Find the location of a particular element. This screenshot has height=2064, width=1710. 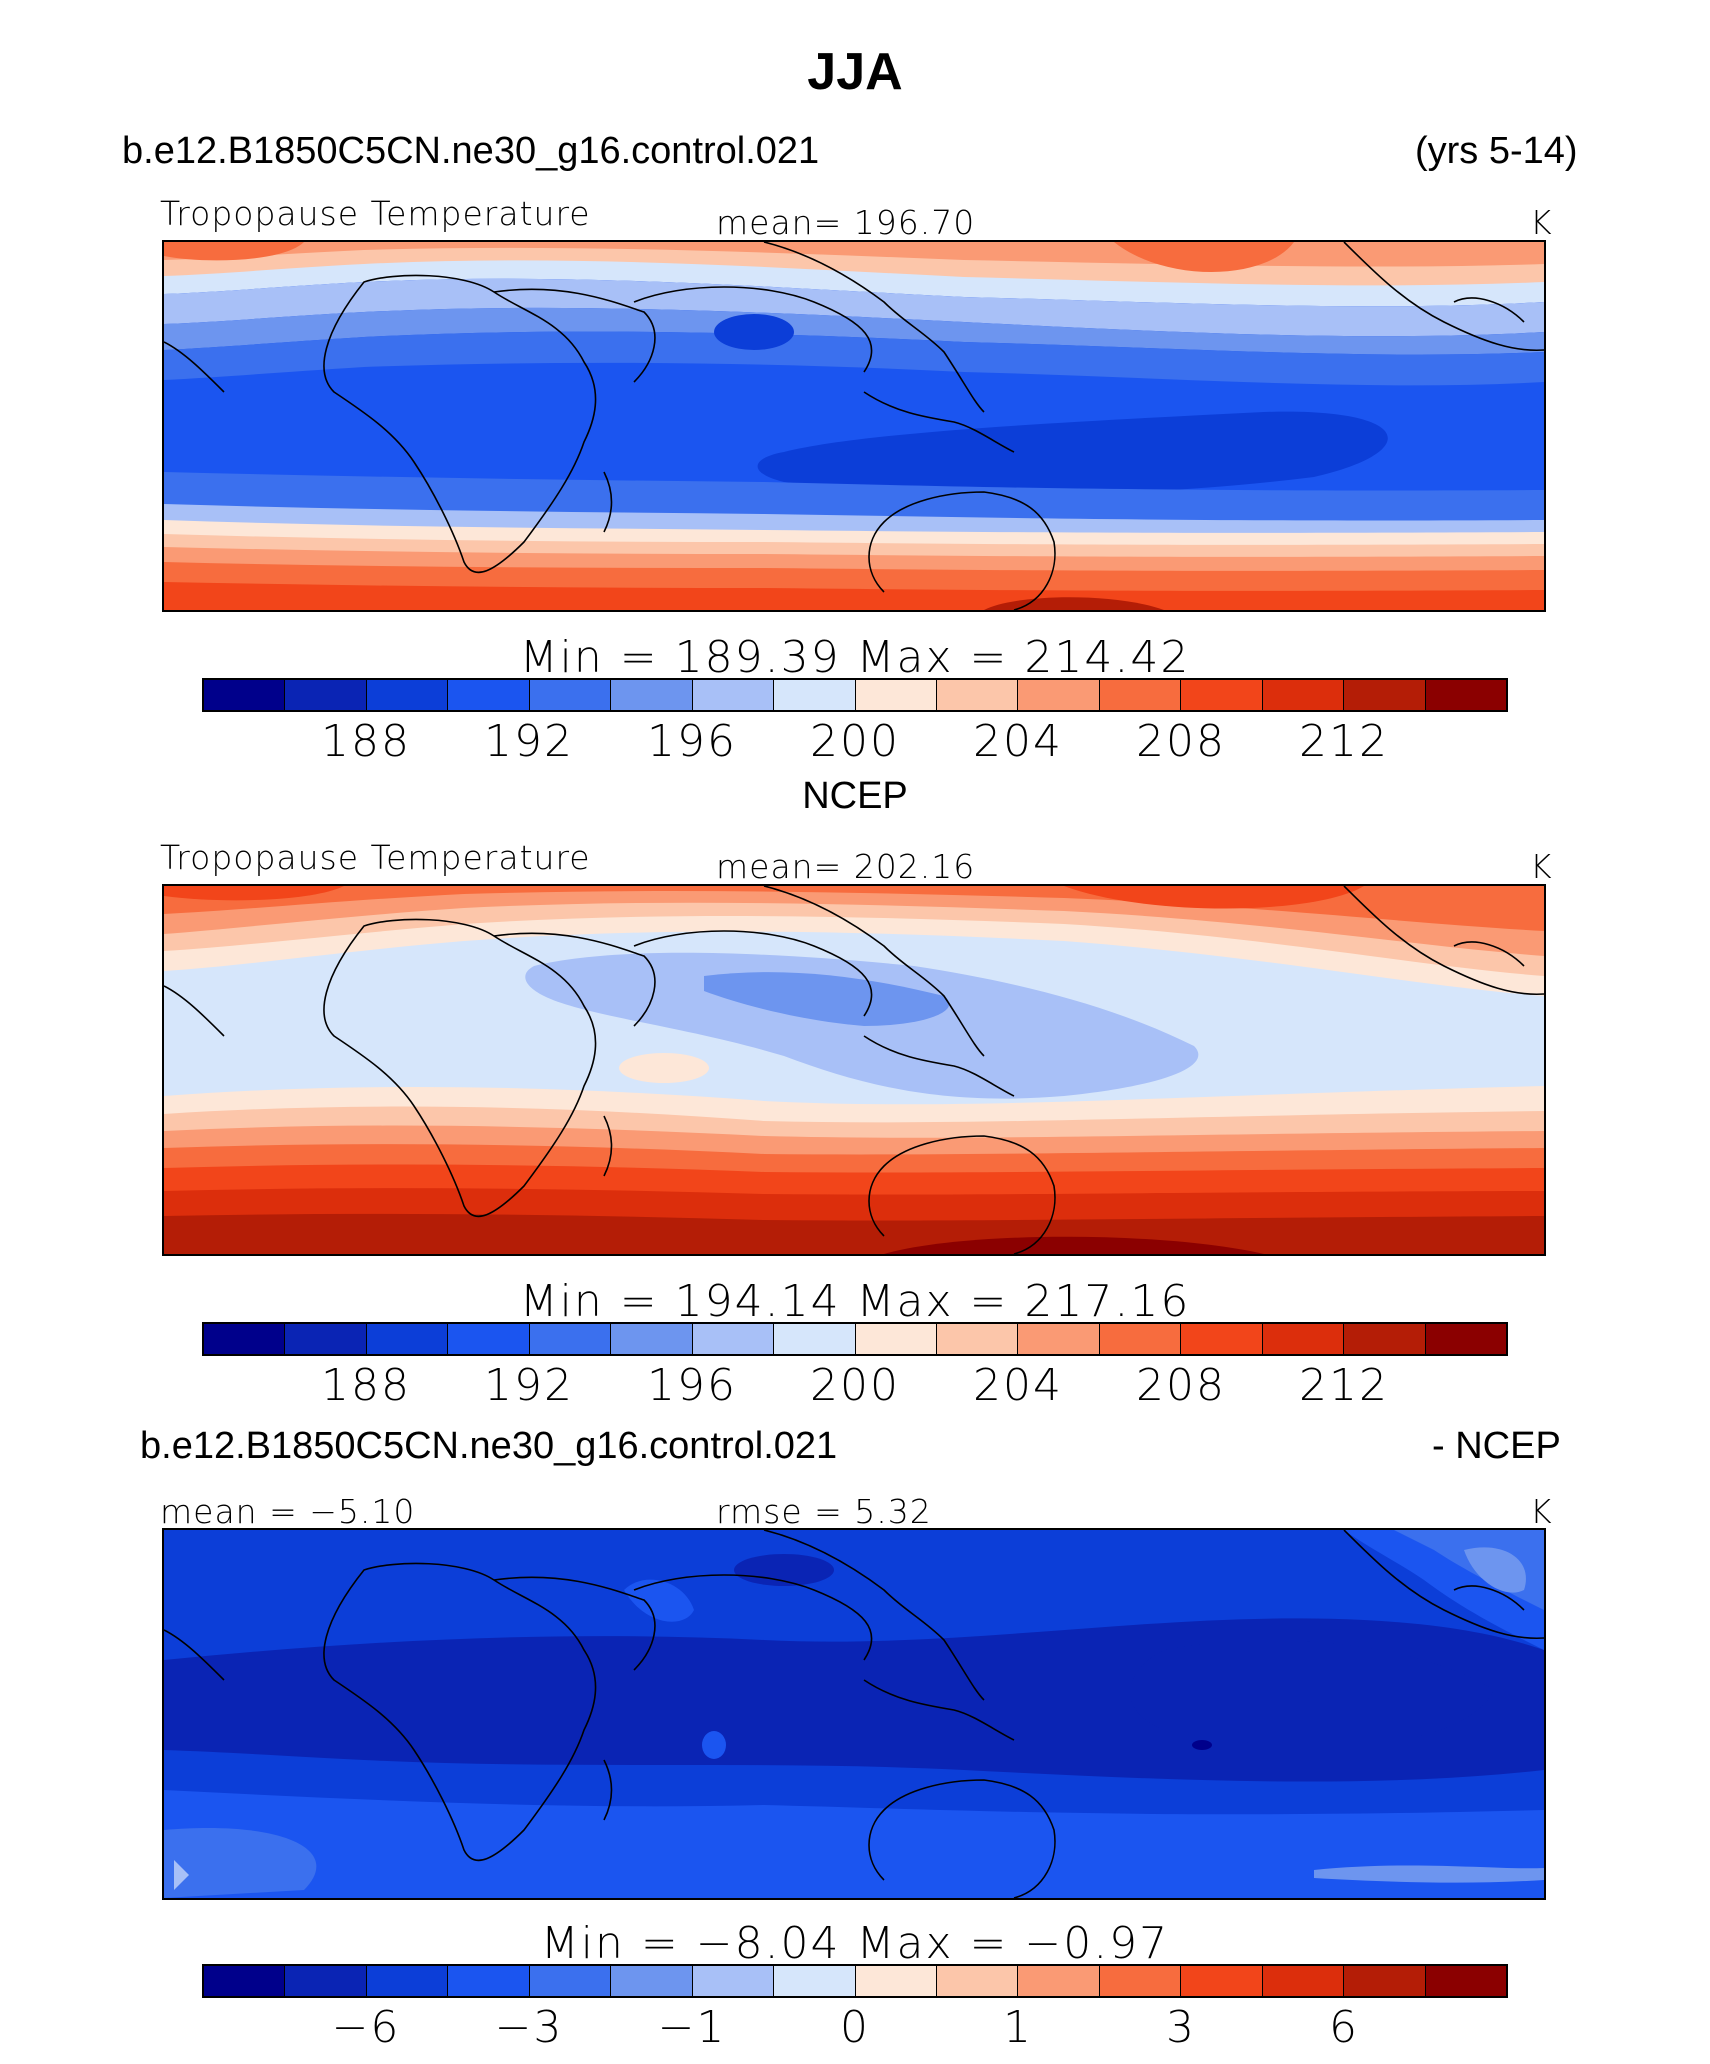

panel1-minmax: Min = 189.39 Max = 214.42 is located at coordinates (855, 657).